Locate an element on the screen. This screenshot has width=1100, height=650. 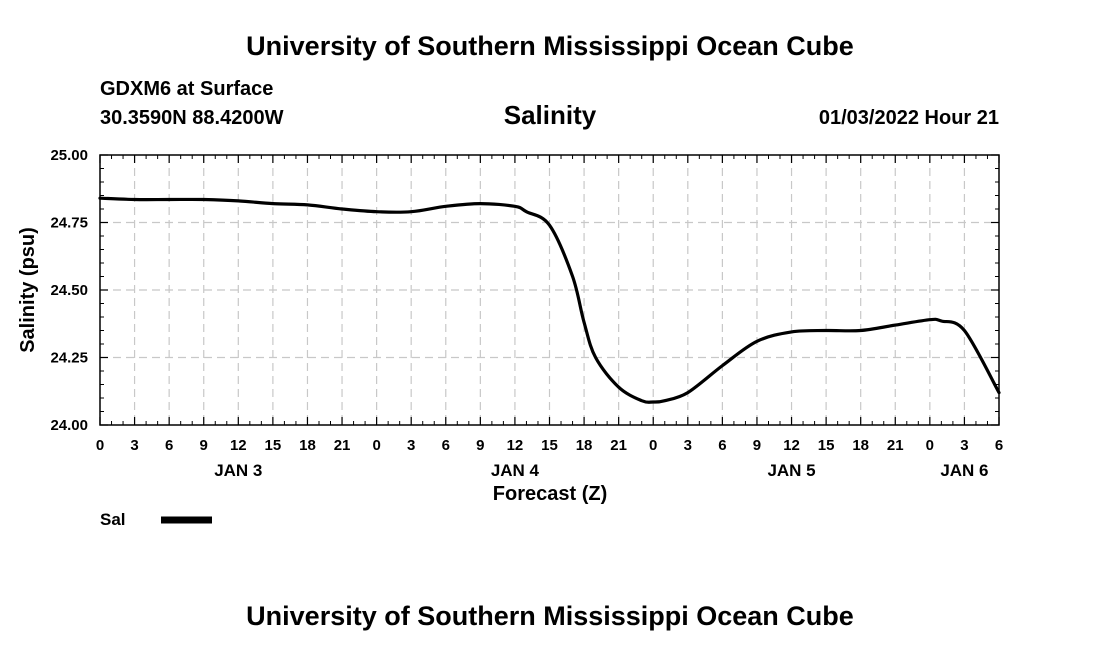
y-axis-label: Salinity (psu) is located at coordinates (28, 290).